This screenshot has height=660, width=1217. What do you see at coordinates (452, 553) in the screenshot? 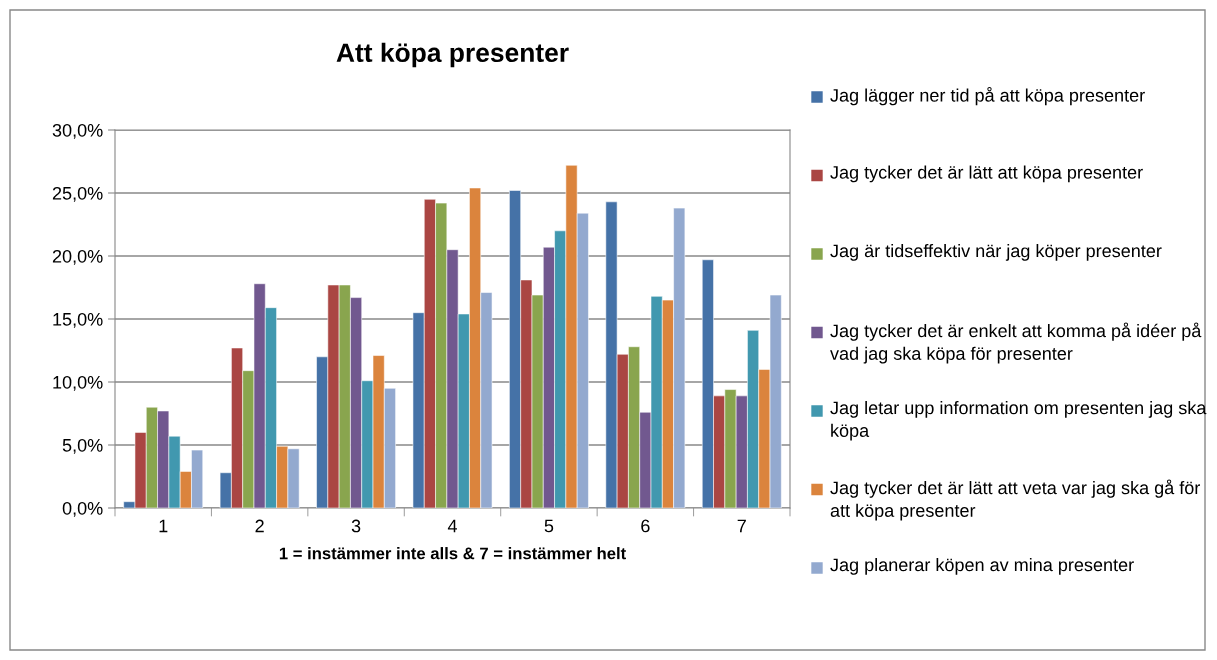
I see `x-axis-title: 1 = instämmer inte alls & 7 = instämmer helt` at bounding box center [452, 553].